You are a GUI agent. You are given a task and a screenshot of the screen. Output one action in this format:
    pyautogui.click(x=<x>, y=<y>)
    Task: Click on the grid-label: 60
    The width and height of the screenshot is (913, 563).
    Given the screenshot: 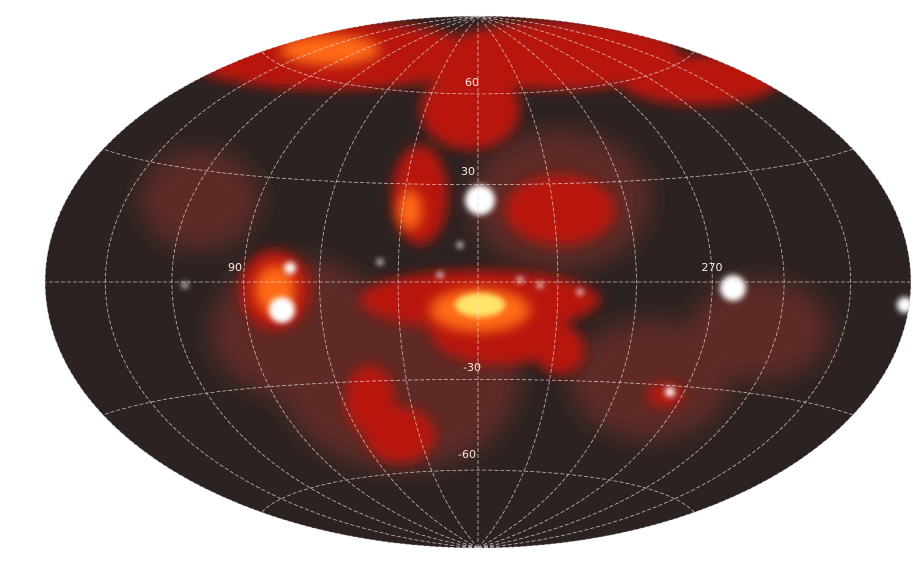 What is the action you would take?
    pyautogui.click(x=472, y=82)
    